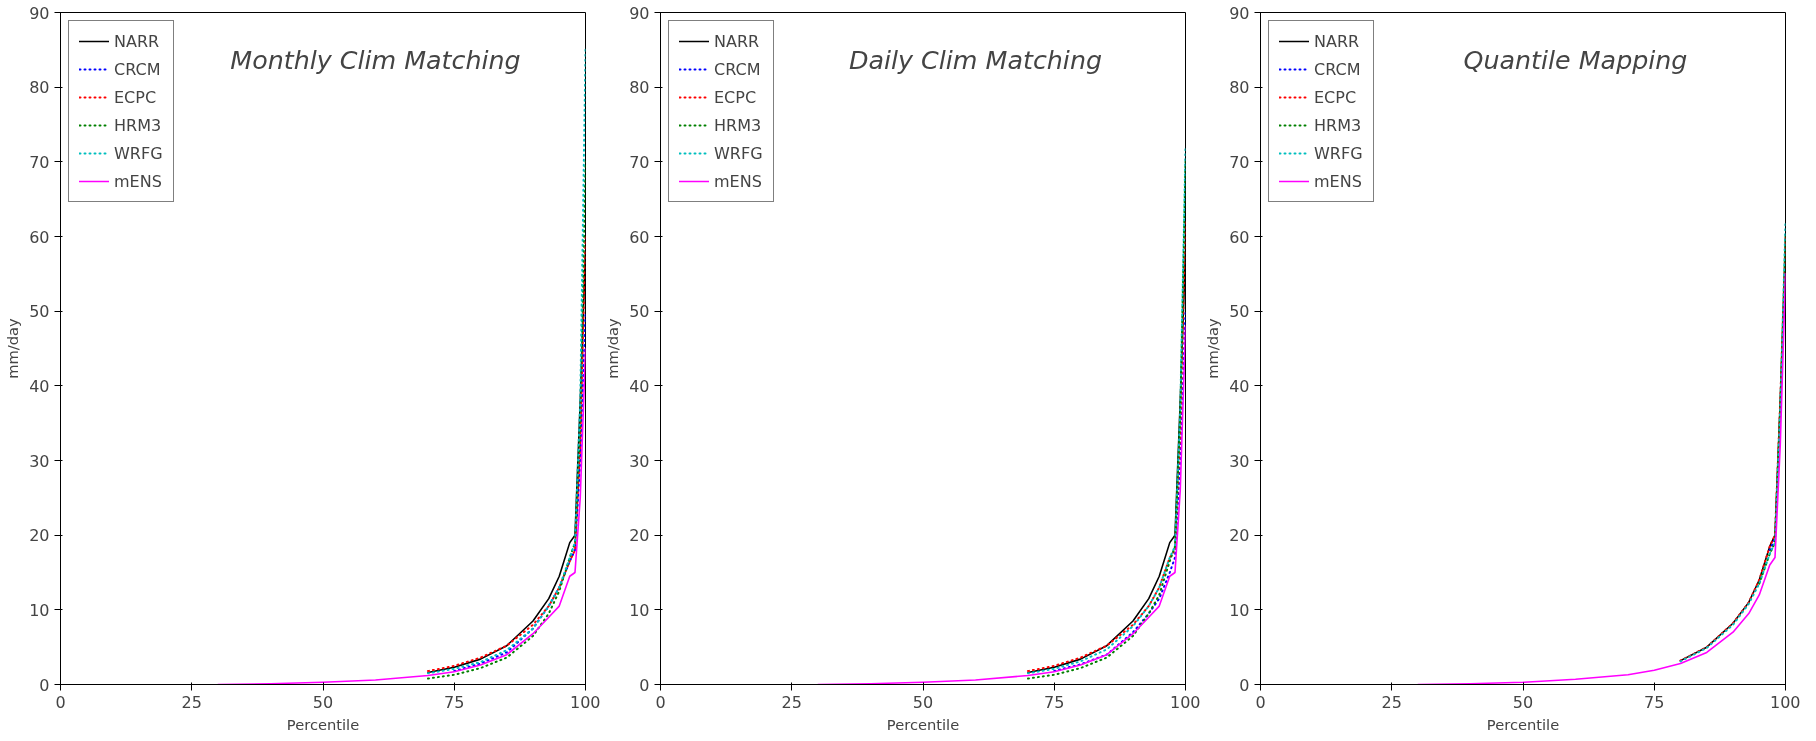 The image size is (1816, 741). What do you see at coordinates (975, 59) in the screenshot?
I see `annotation: Daily Clim Matching` at bounding box center [975, 59].